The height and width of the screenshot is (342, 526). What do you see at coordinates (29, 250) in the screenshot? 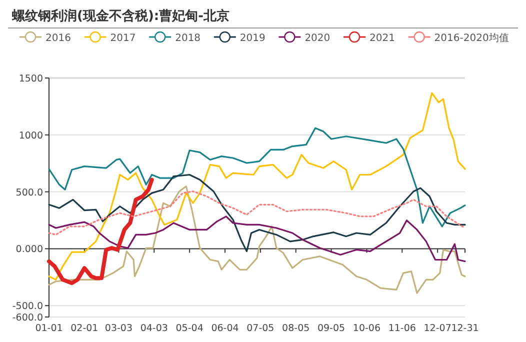
I see `y-tick-label: 0.000` at bounding box center [29, 250].